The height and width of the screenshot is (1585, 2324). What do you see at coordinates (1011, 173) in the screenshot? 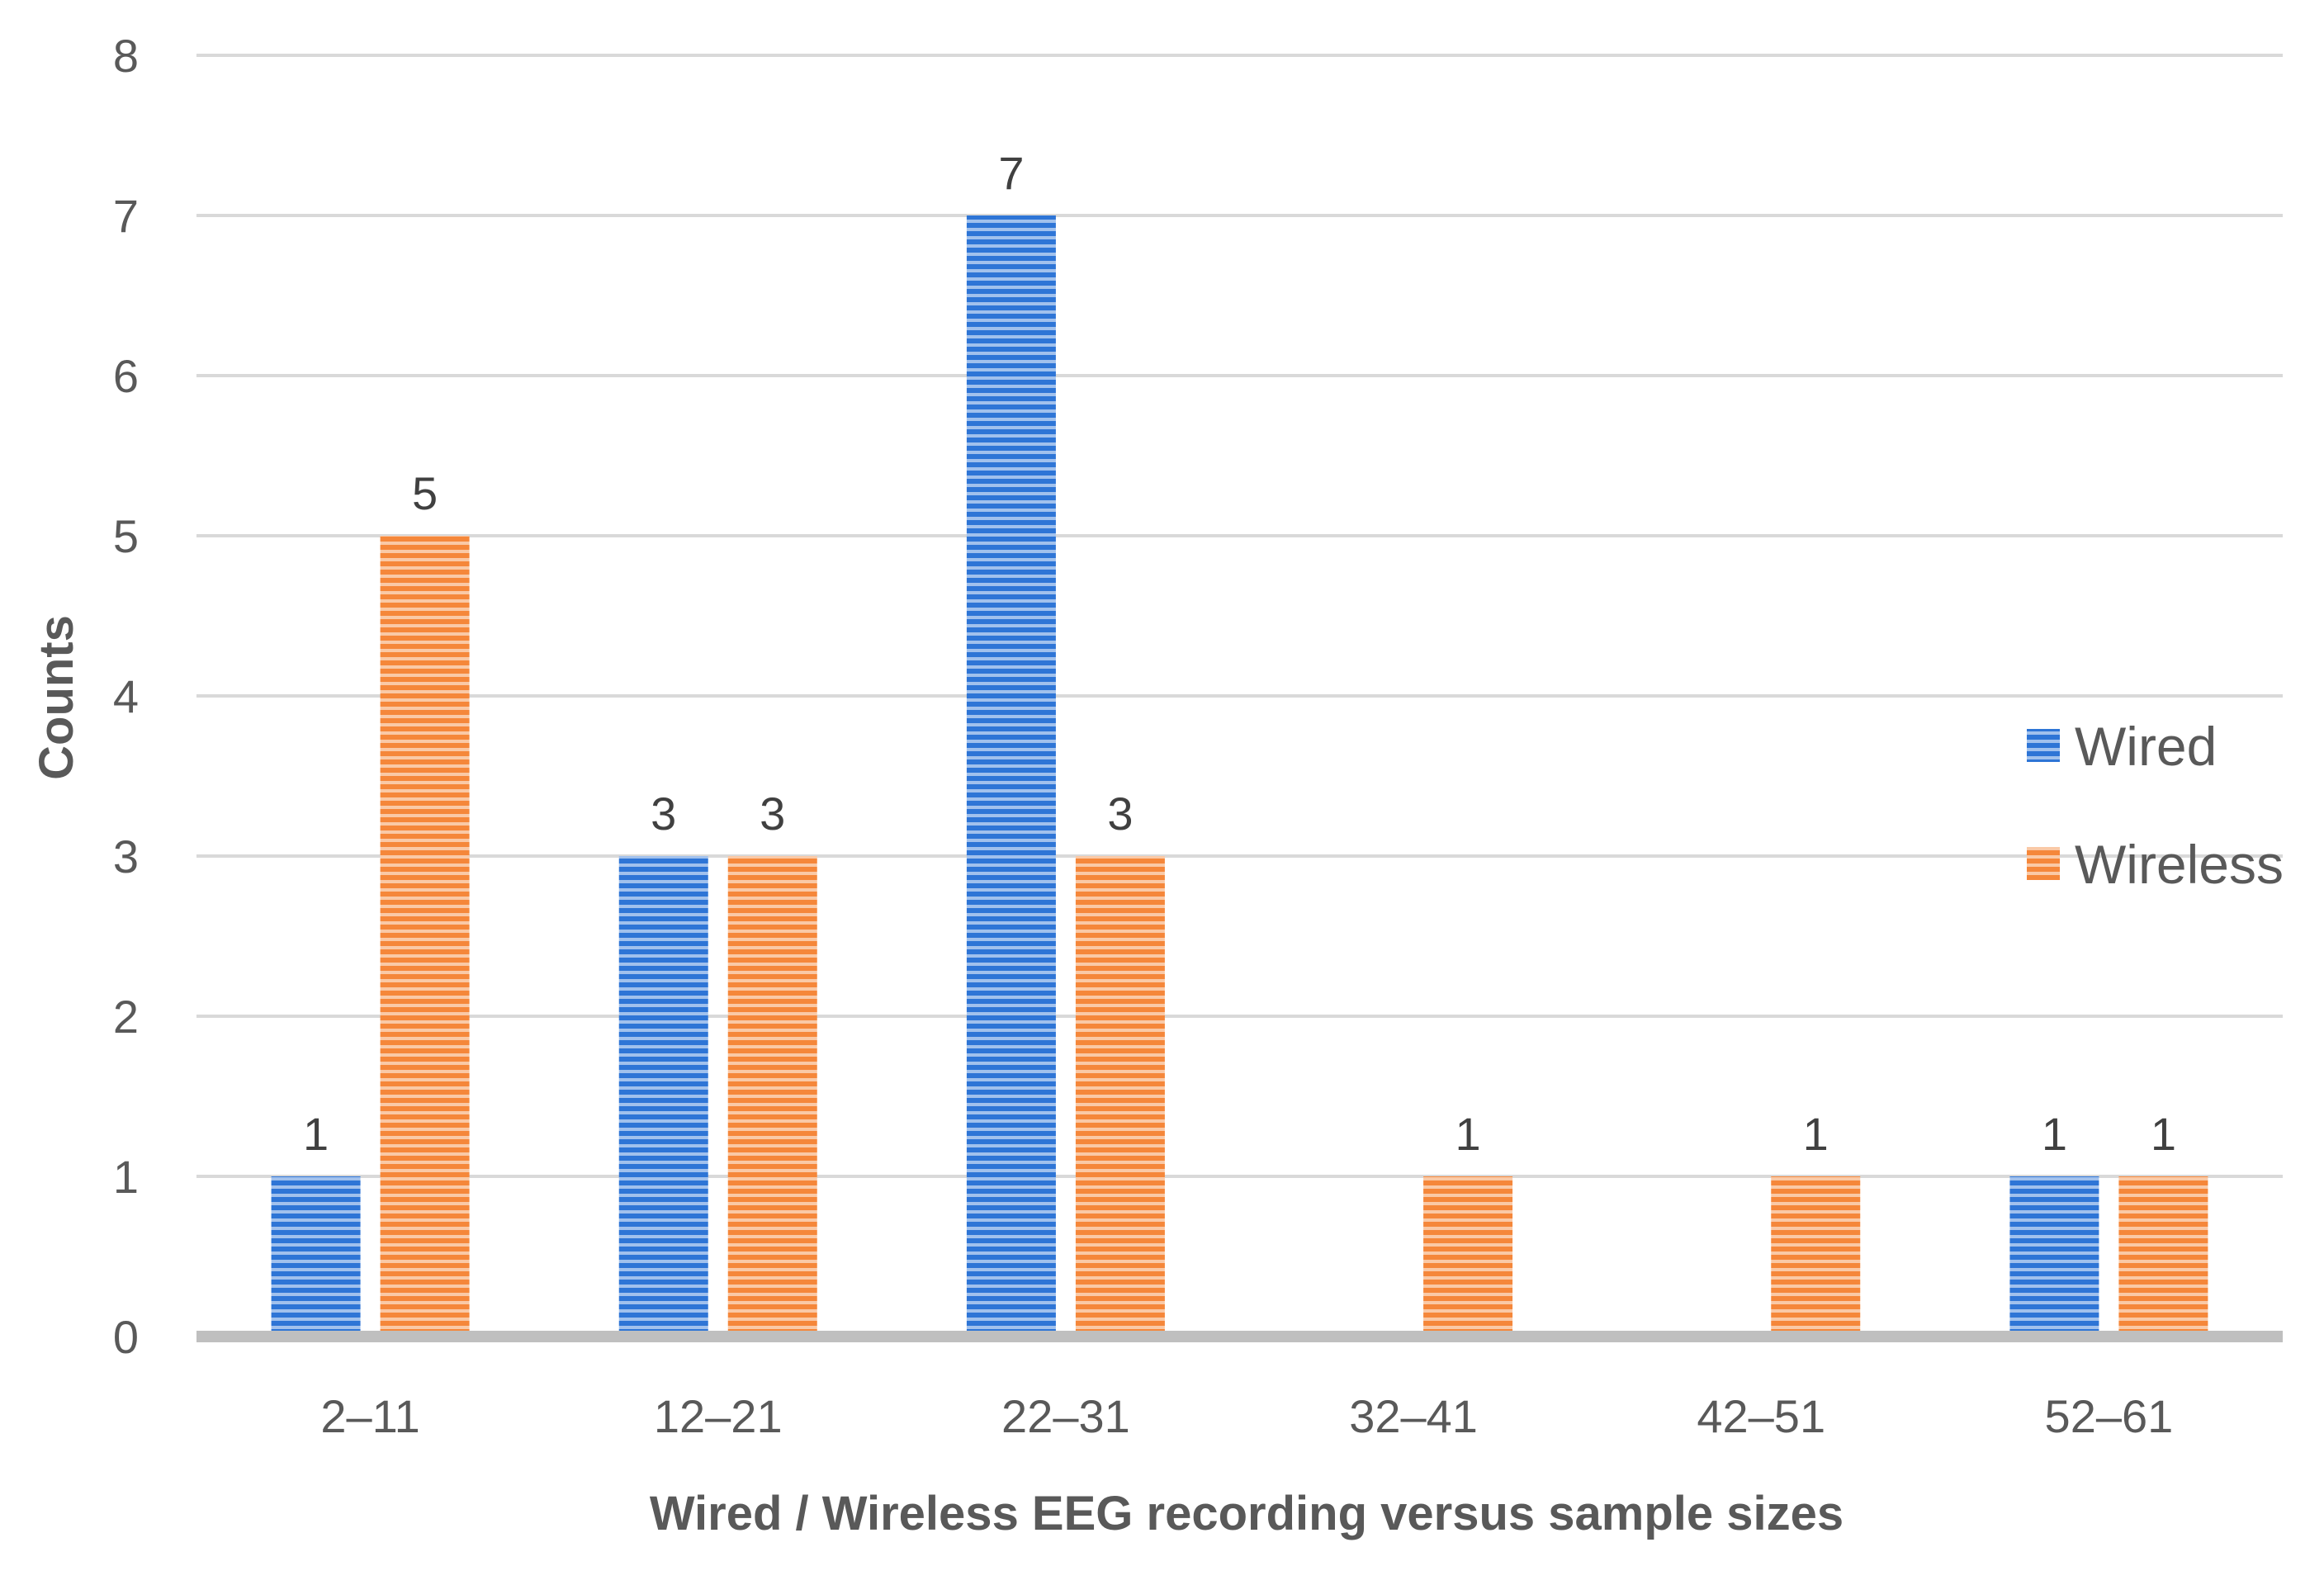
I see `data-label: 7` at bounding box center [1011, 173].